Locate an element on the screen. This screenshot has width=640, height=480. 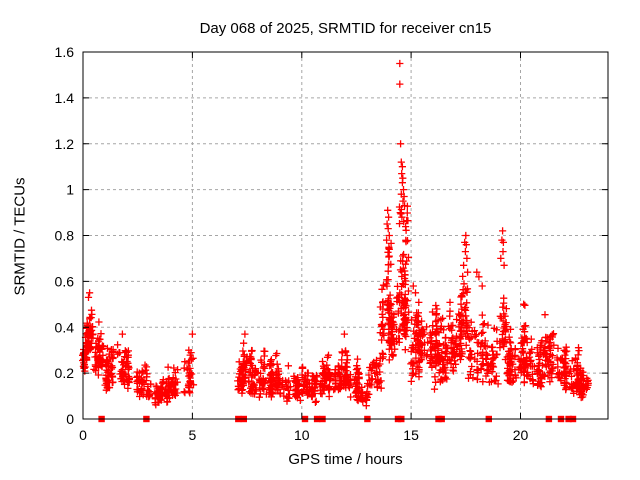
x-tick-label: 0 is located at coordinates (83, 435).